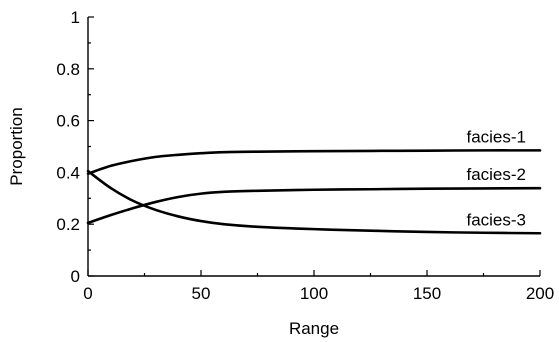 The image size is (559, 342). Describe the element at coordinates (496, 136) in the screenshot. I see `series-label-facies-1: facies-1` at that location.